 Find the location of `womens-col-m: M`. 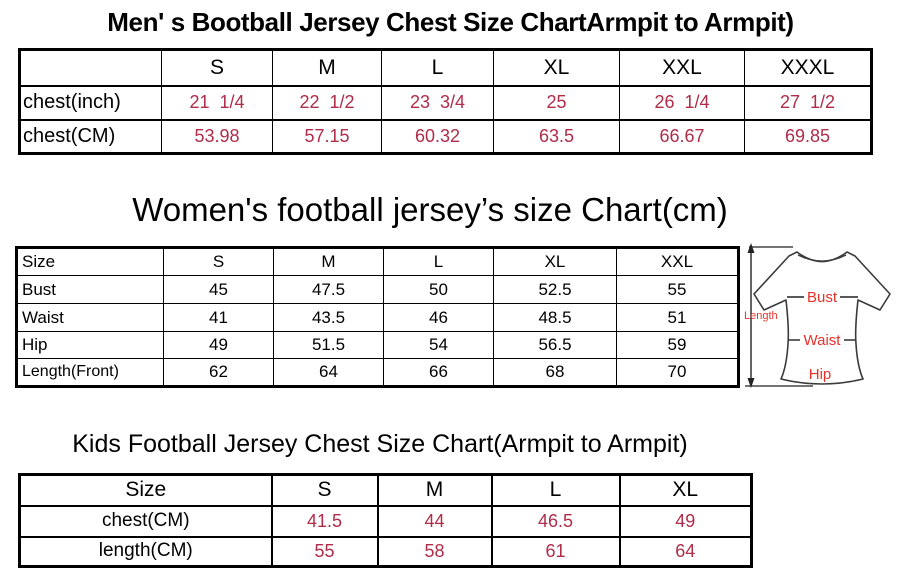

womens-col-m: M is located at coordinates (328, 261).